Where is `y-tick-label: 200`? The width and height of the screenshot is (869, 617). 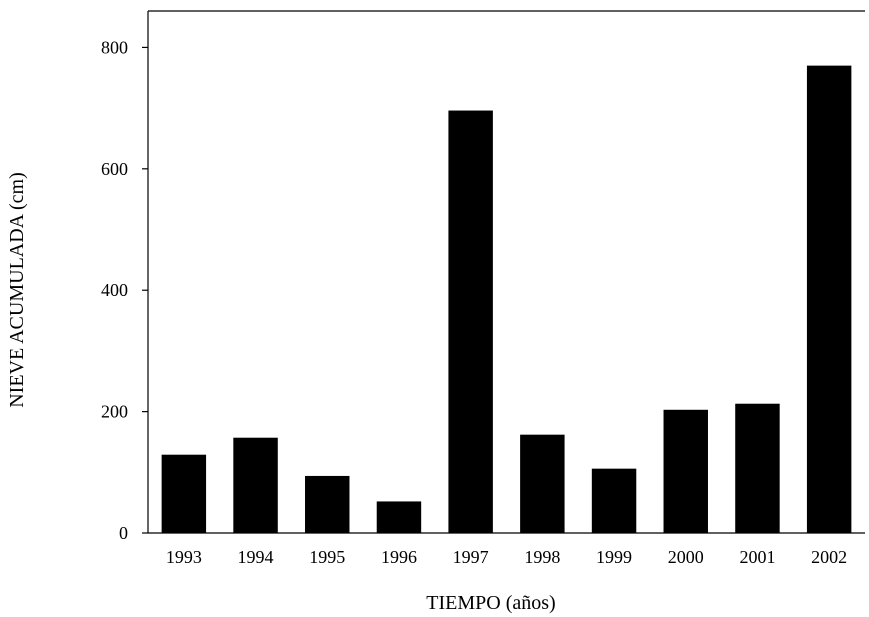 y-tick-label: 200 is located at coordinates (114, 412).